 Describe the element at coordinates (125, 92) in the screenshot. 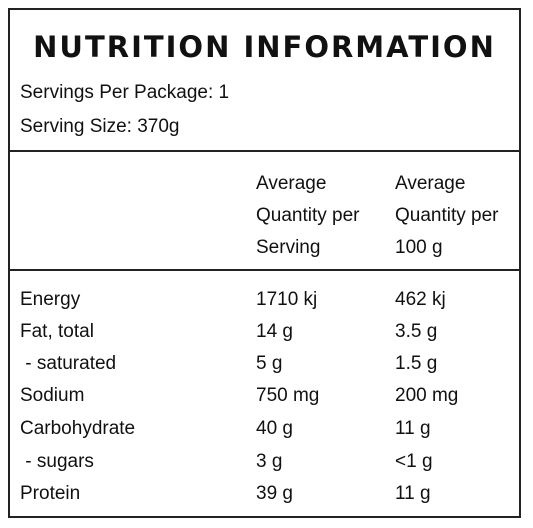

I see `servings-per-package: Servings Per Package: 1` at that location.